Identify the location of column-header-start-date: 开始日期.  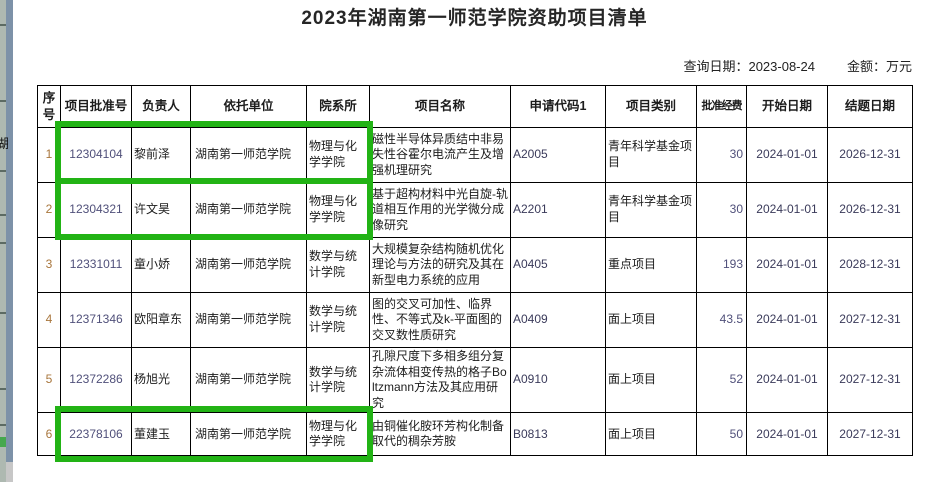
(787, 106).